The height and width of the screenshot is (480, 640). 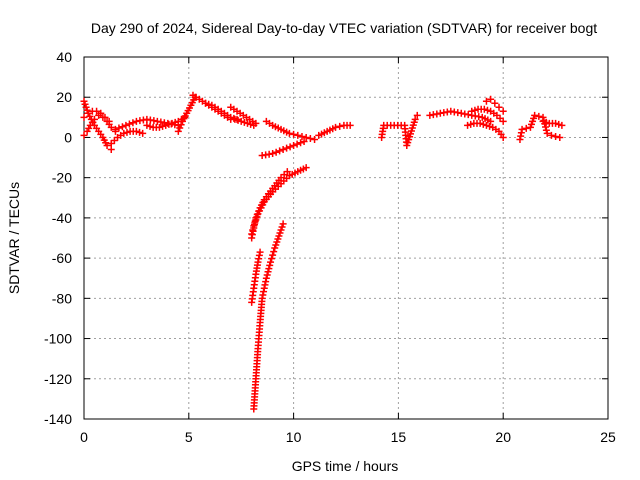 I want to click on x-tick-label: 25, so click(x=608, y=437).